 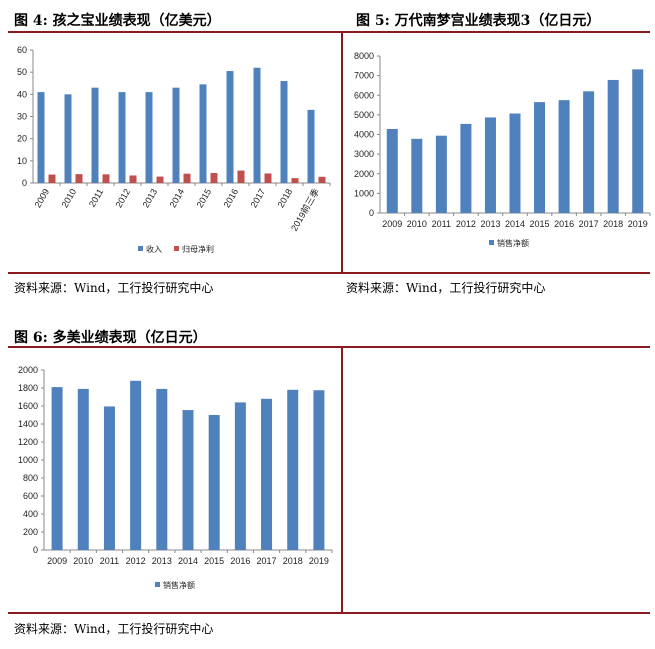 What do you see at coordinates (329, 32) in the screenshot?
I see `top-rule` at bounding box center [329, 32].